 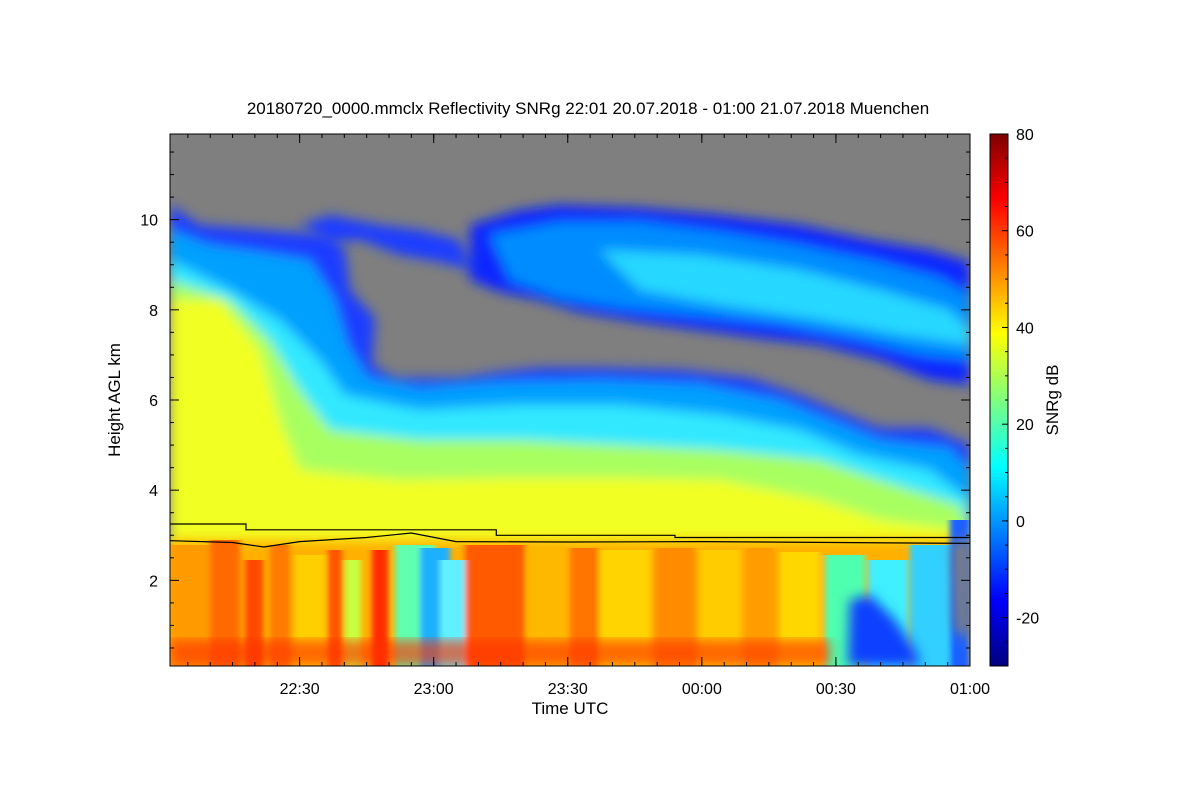 What do you see at coordinates (570, 540) in the screenshot?
I see `lower-black-line` at bounding box center [570, 540].